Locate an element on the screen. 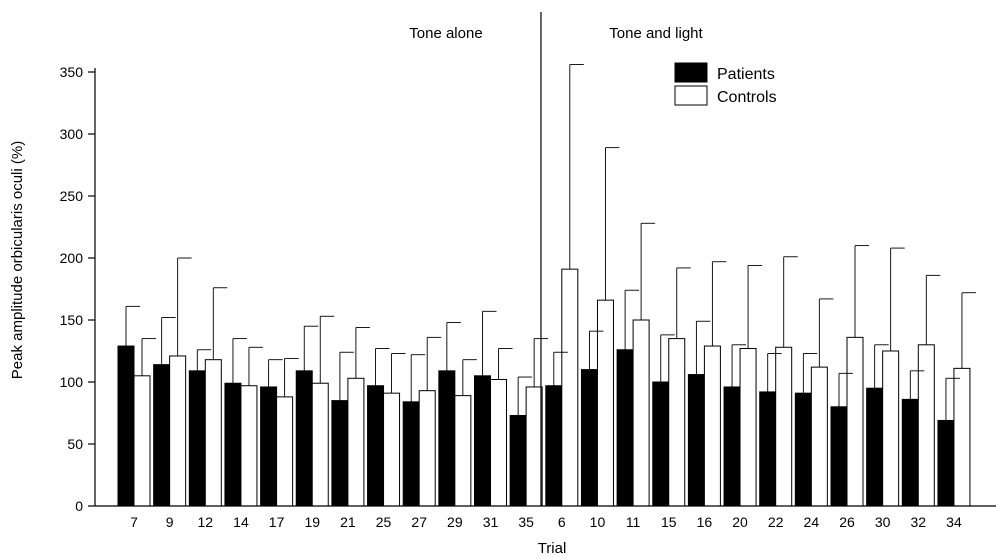 The width and height of the screenshot is (996, 560). x-tick-label: 15 is located at coordinates (669, 522).